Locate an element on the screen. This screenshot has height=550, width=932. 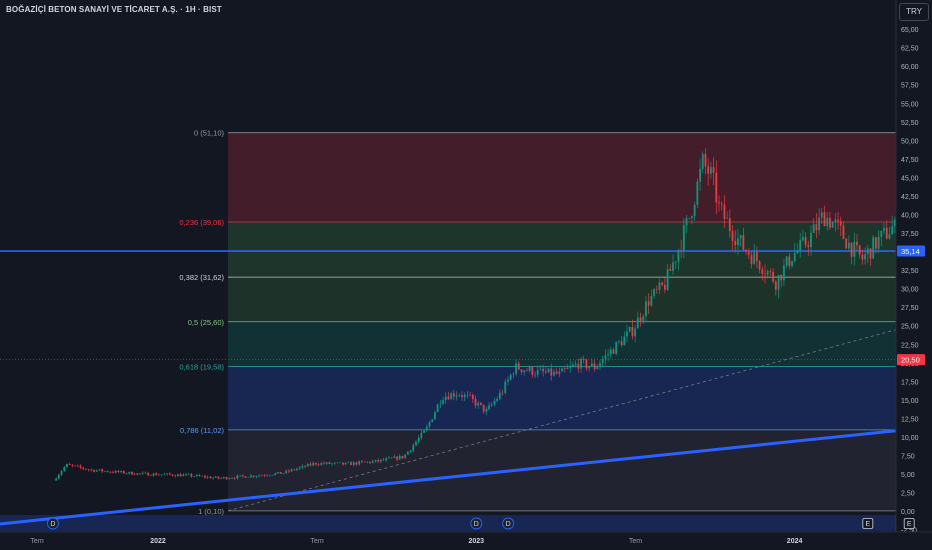
earnings-marker is located at coordinates (909, 523).